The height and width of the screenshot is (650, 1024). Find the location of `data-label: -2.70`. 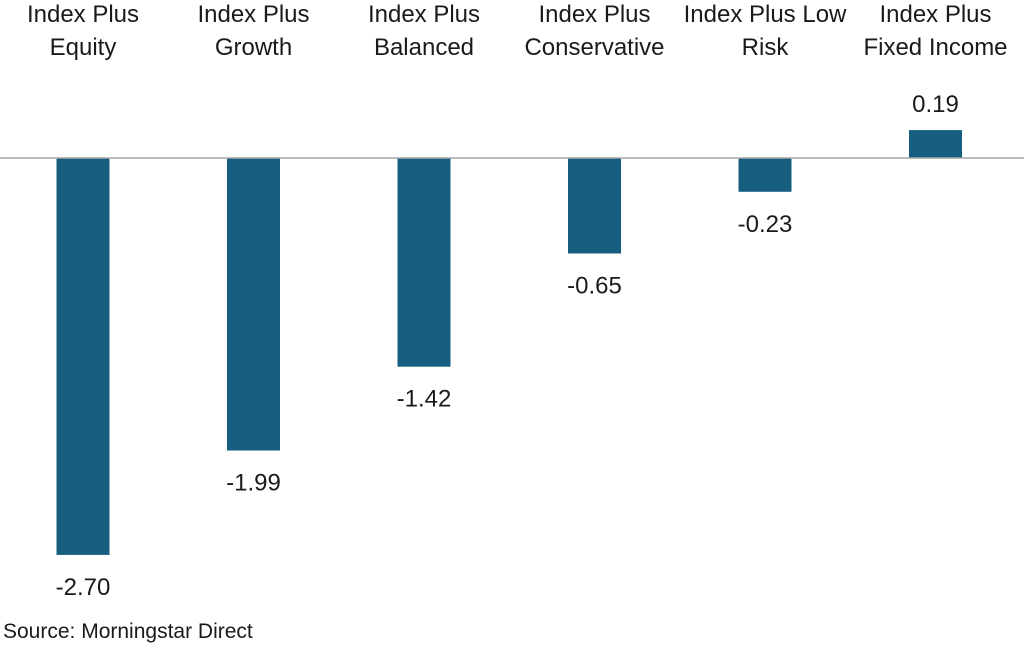

data-label: -2.70 is located at coordinates (83, 587).